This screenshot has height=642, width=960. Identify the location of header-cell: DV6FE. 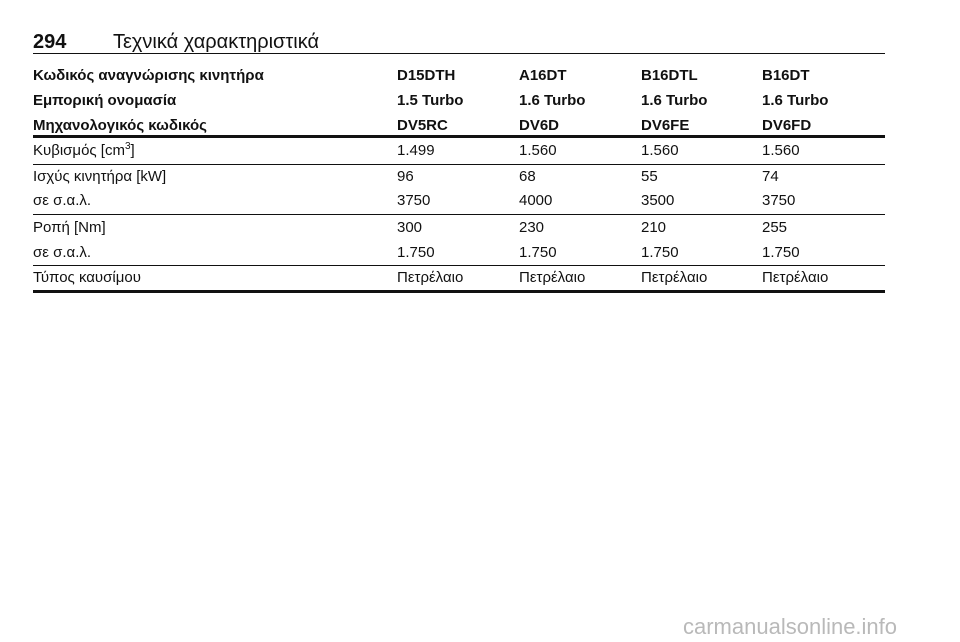
(665, 125).